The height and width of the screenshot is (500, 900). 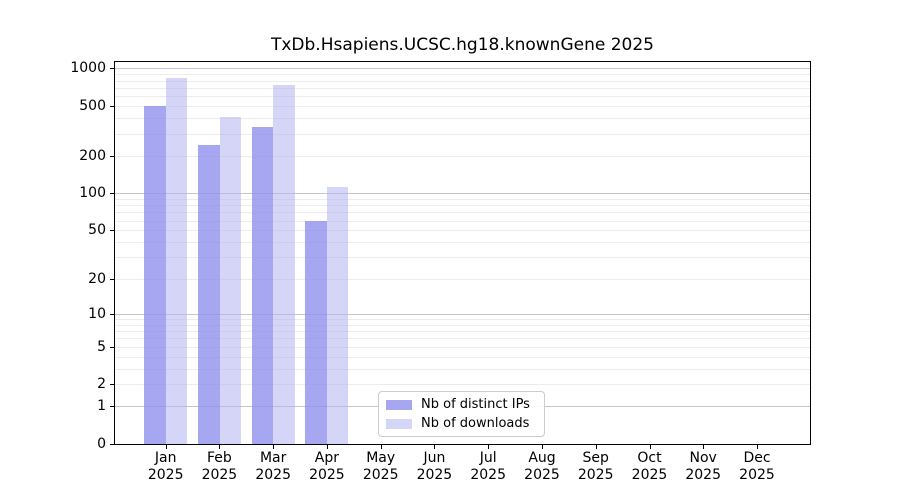 I want to click on x-tick-label: Aug 2025, so click(x=542, y=467).